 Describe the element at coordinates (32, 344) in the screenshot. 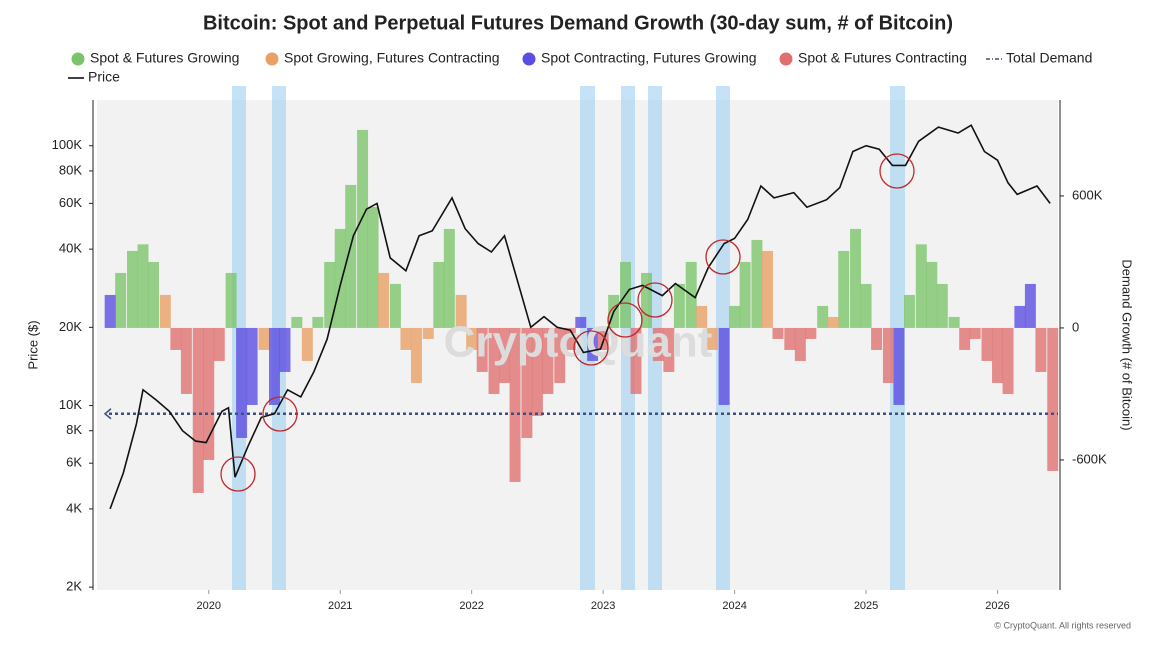

I see `y-axis-label: Price ($)` at that location.